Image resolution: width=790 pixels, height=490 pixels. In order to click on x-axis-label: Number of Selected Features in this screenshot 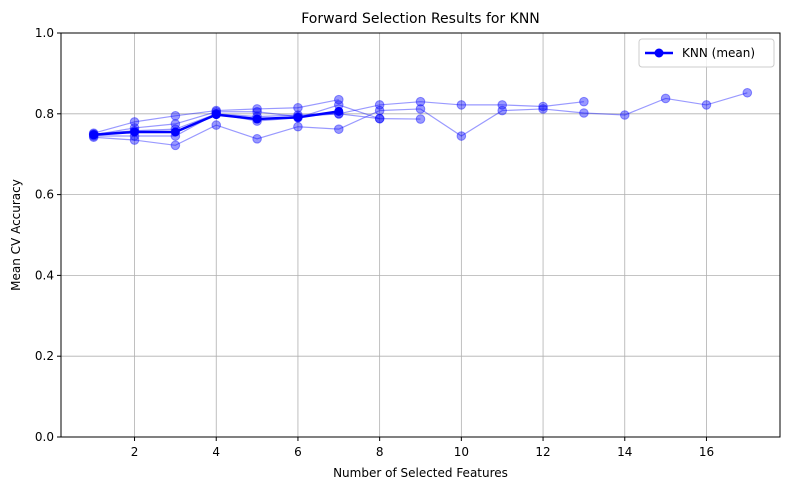, I will do `click(420, 473)`.